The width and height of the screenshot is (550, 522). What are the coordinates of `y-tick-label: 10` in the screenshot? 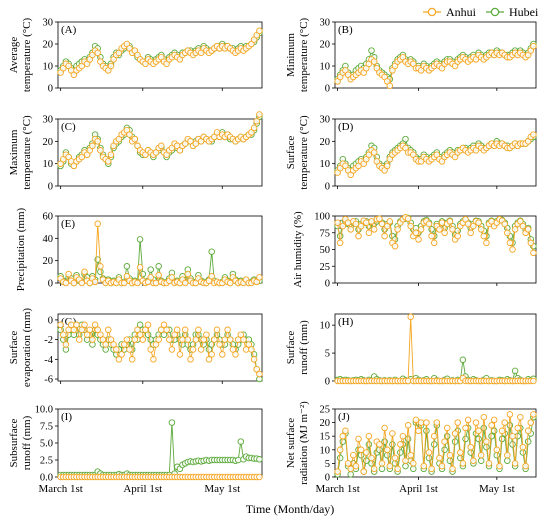 It's located at (325, 326).